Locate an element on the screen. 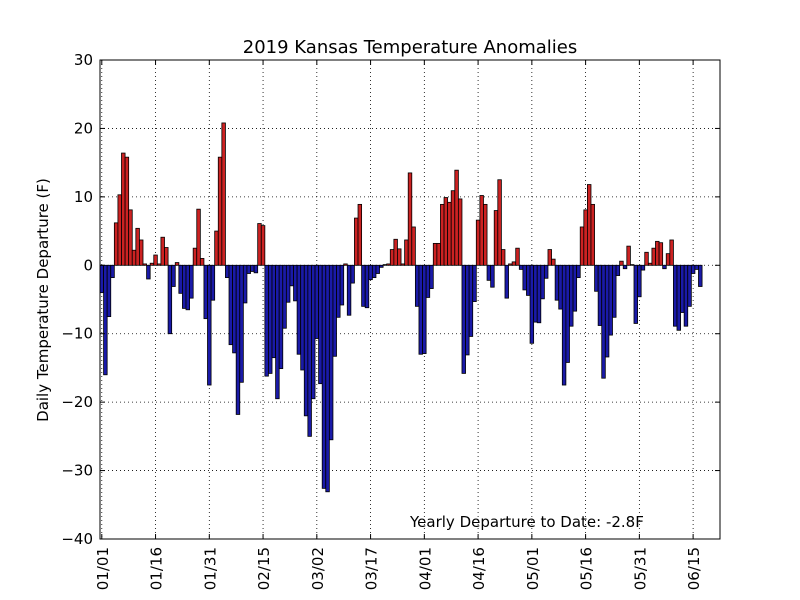  x-tick-label: 05/01 is located at coordinates (533, 568).